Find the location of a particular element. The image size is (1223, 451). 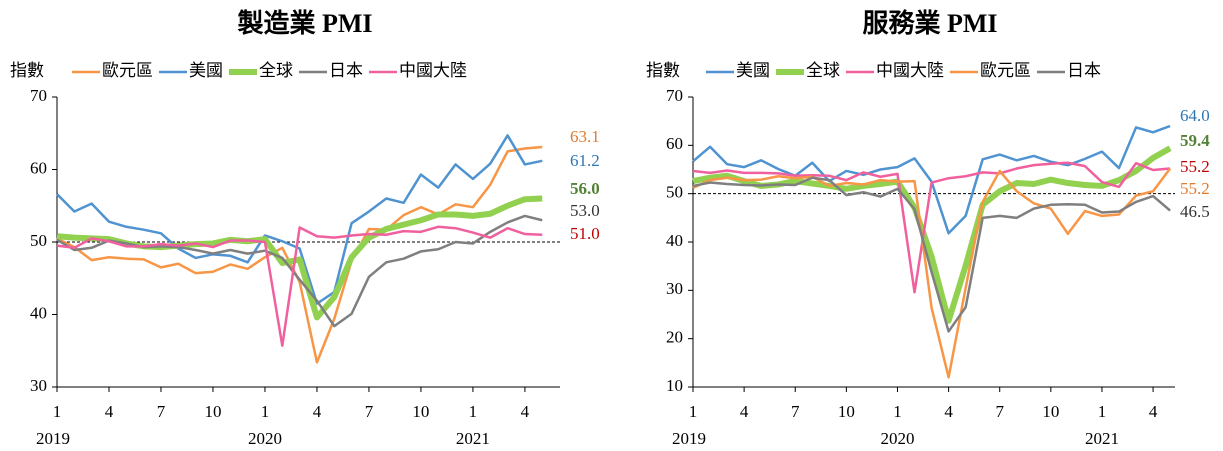

value-label: 64.0 is located at coordinates (1195, 115).